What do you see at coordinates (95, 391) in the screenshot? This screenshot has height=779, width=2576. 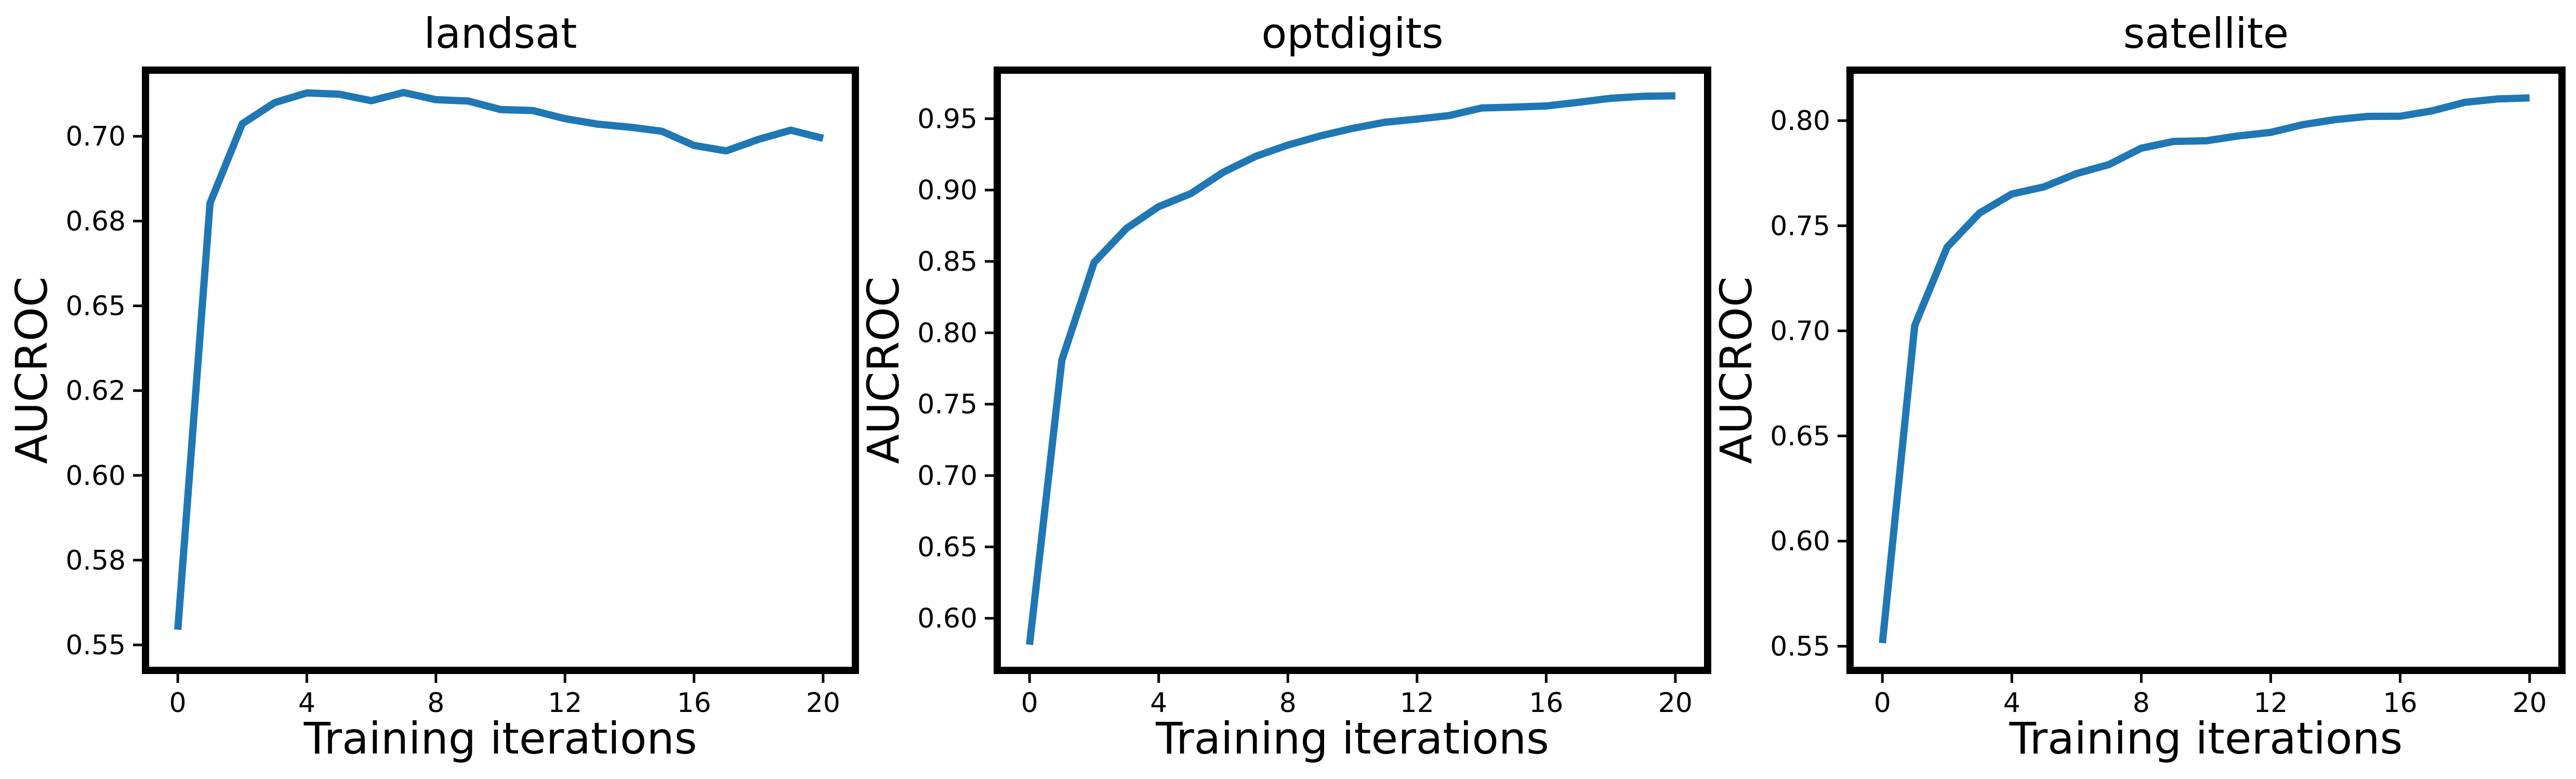 I see `y-tick-label: 0.62` at bounding box center [95, 391].